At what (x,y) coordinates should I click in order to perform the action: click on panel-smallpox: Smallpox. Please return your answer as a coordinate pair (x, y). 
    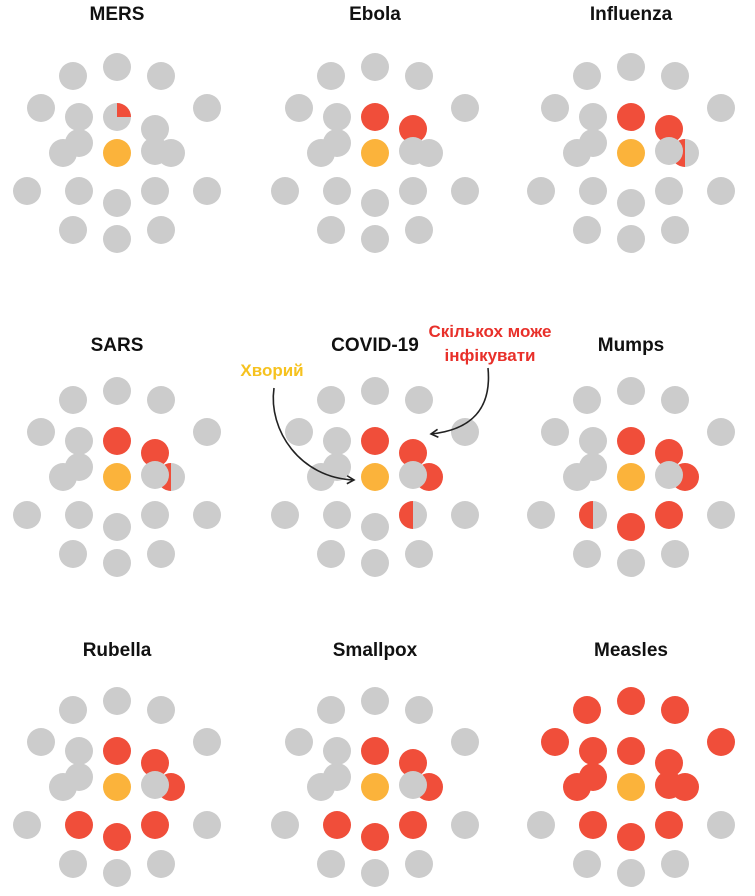
    Looking at the image, I should click on (375, 763).